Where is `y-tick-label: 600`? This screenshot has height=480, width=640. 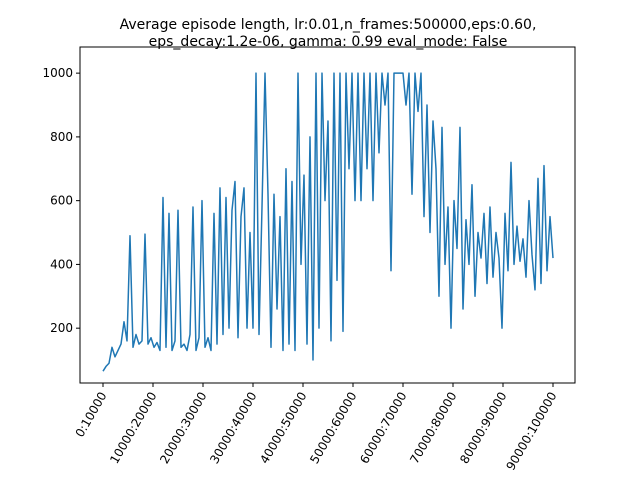 y-tick-label: 600 is located at coordinates (61, 201).